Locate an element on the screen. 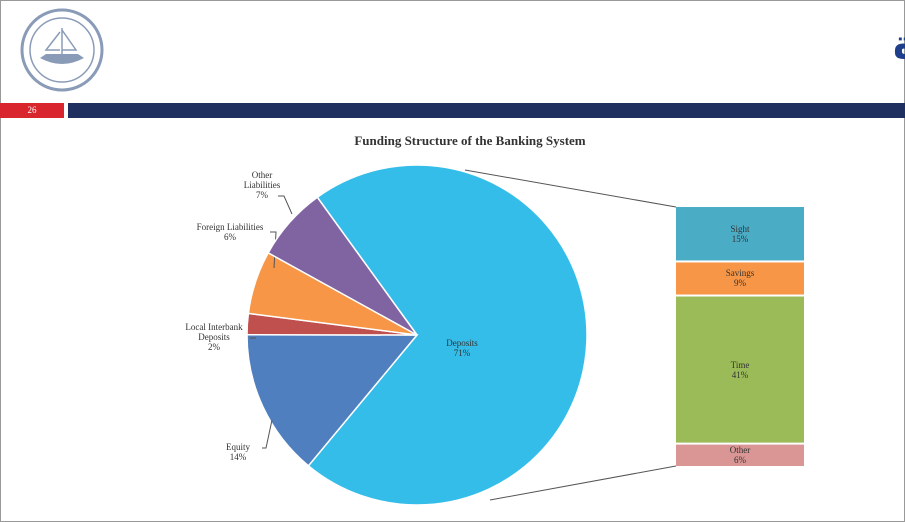  label-text: Local Interbank Deposits is located at coordinates (214, 332).